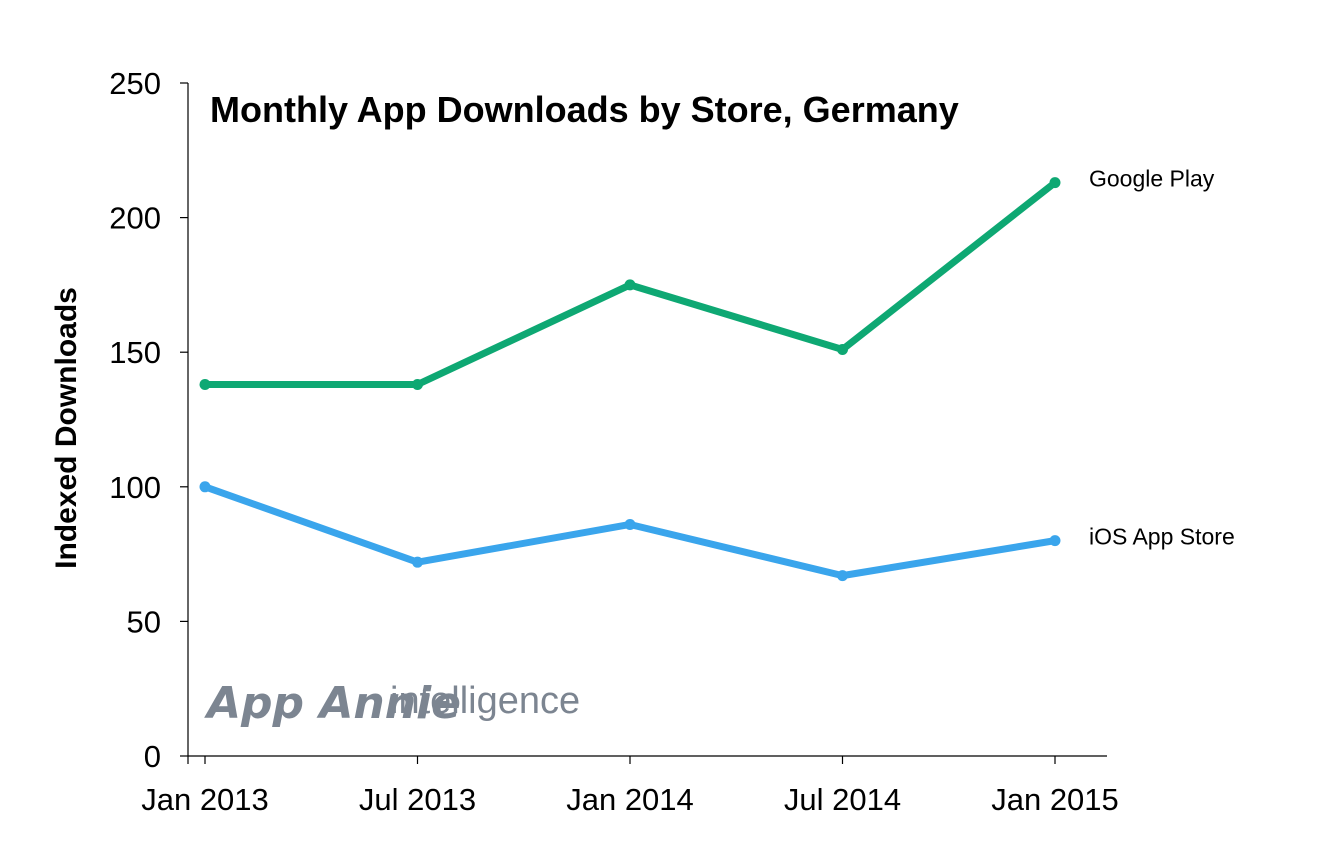 This screenshot has width=1337, height=868. I want to click on x-tick-label: Jul 2013, so click(417, 799).